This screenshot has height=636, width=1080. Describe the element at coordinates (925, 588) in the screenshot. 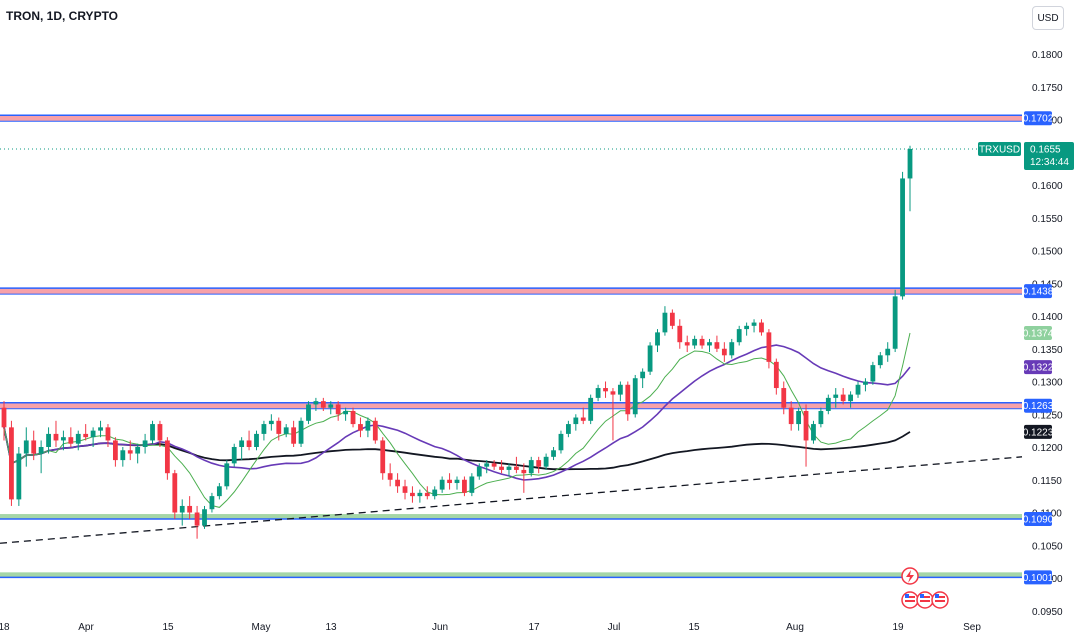

I see `events` at that location.